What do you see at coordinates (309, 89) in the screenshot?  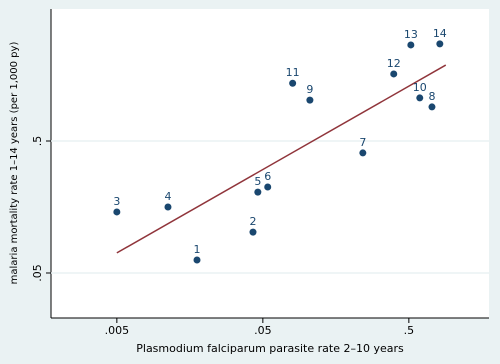 I see `point-label: 9` at bounding box center [309, 89].